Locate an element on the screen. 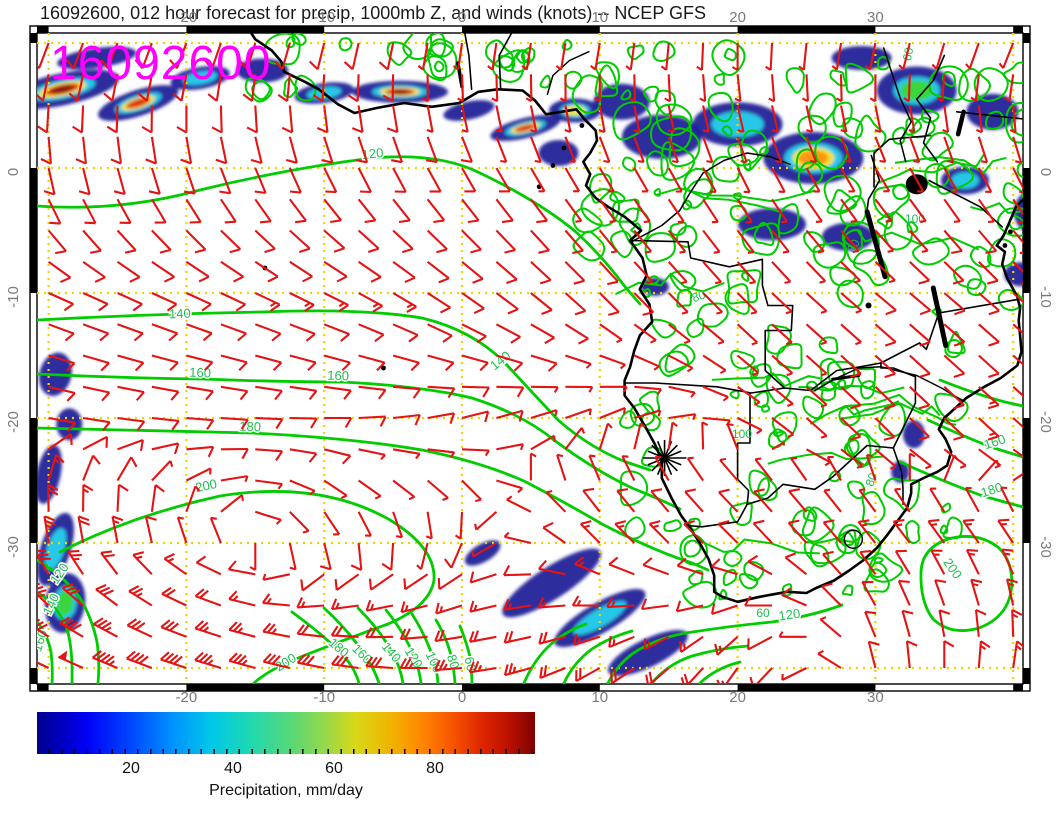  colorbar-axis-label: Precipitation, mm/day is located at coordinates (286, 790).